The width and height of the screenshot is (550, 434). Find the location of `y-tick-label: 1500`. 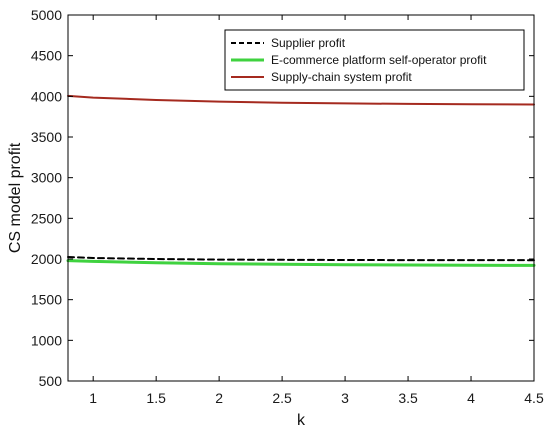

y-tick-label: 1500 is located at coordinates (46, 300).